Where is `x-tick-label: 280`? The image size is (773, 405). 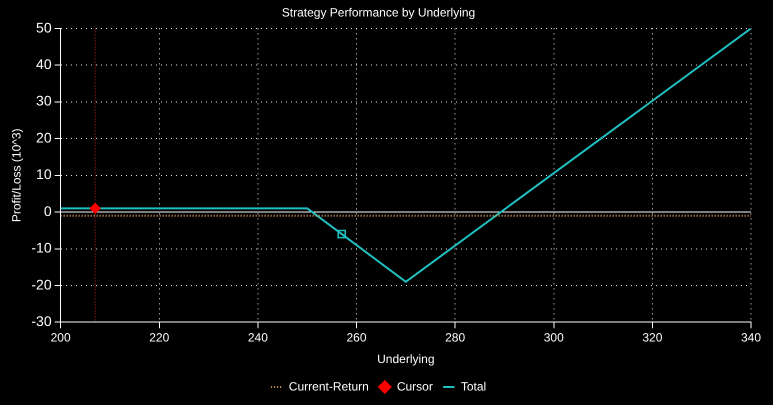
x-tick-label: 280 is located at coordinates (455, 337).